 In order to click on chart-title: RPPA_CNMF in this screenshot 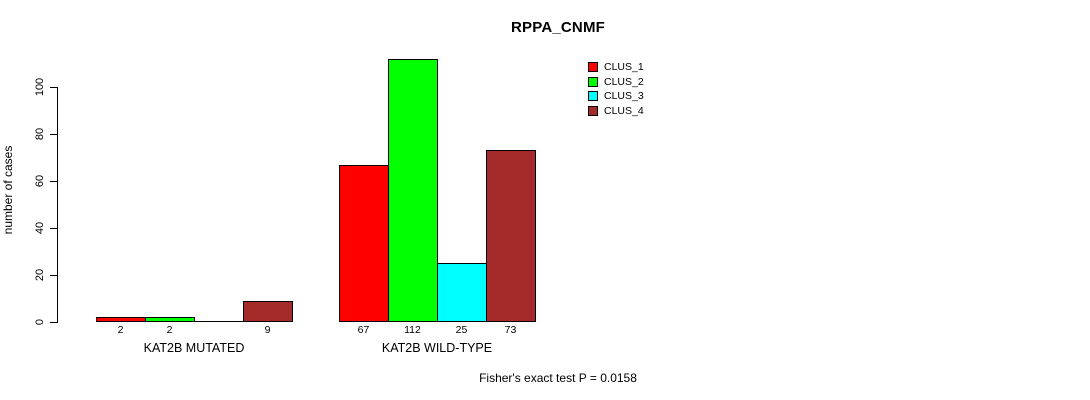, I will do `click(558, 27)`.